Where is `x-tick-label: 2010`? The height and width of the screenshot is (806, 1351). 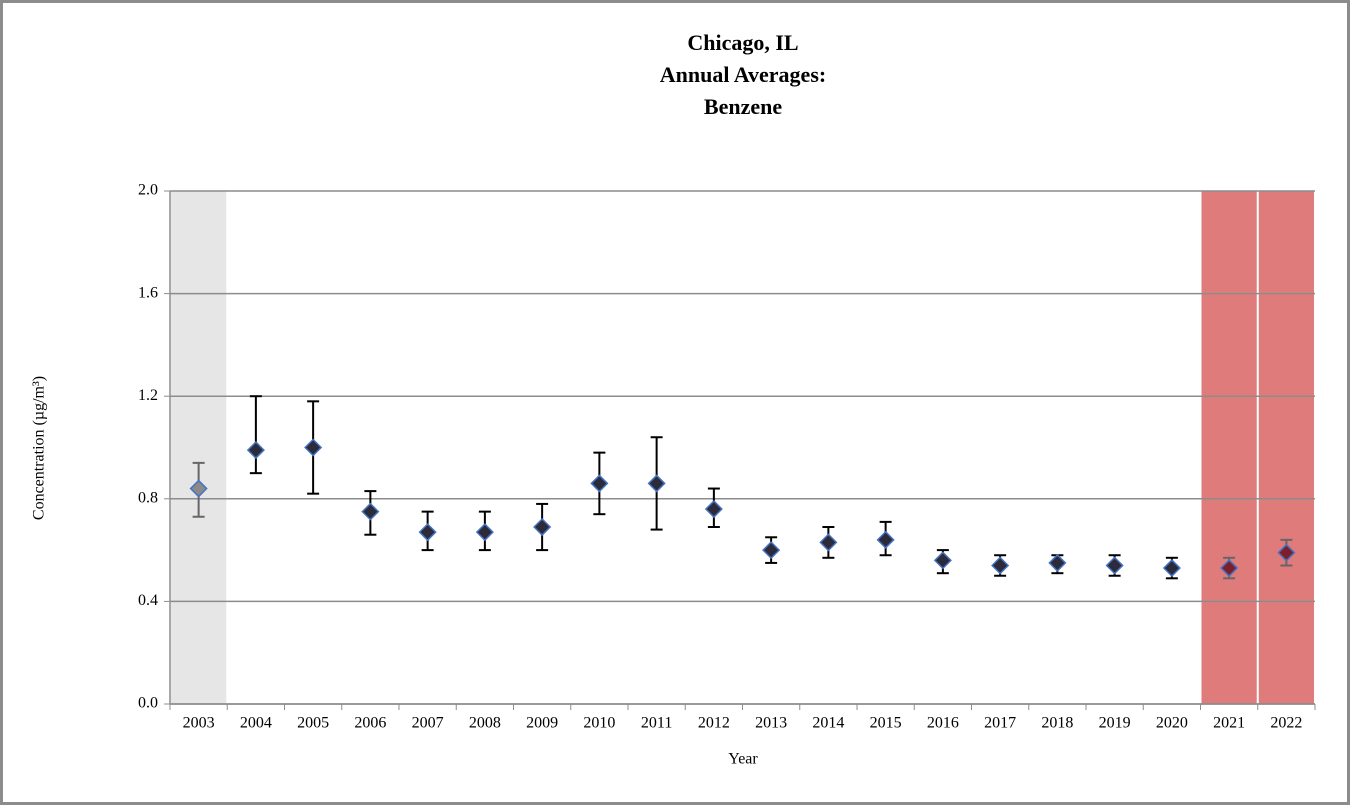 x-tick-label: 2010 is located at coordinates (599, 723).